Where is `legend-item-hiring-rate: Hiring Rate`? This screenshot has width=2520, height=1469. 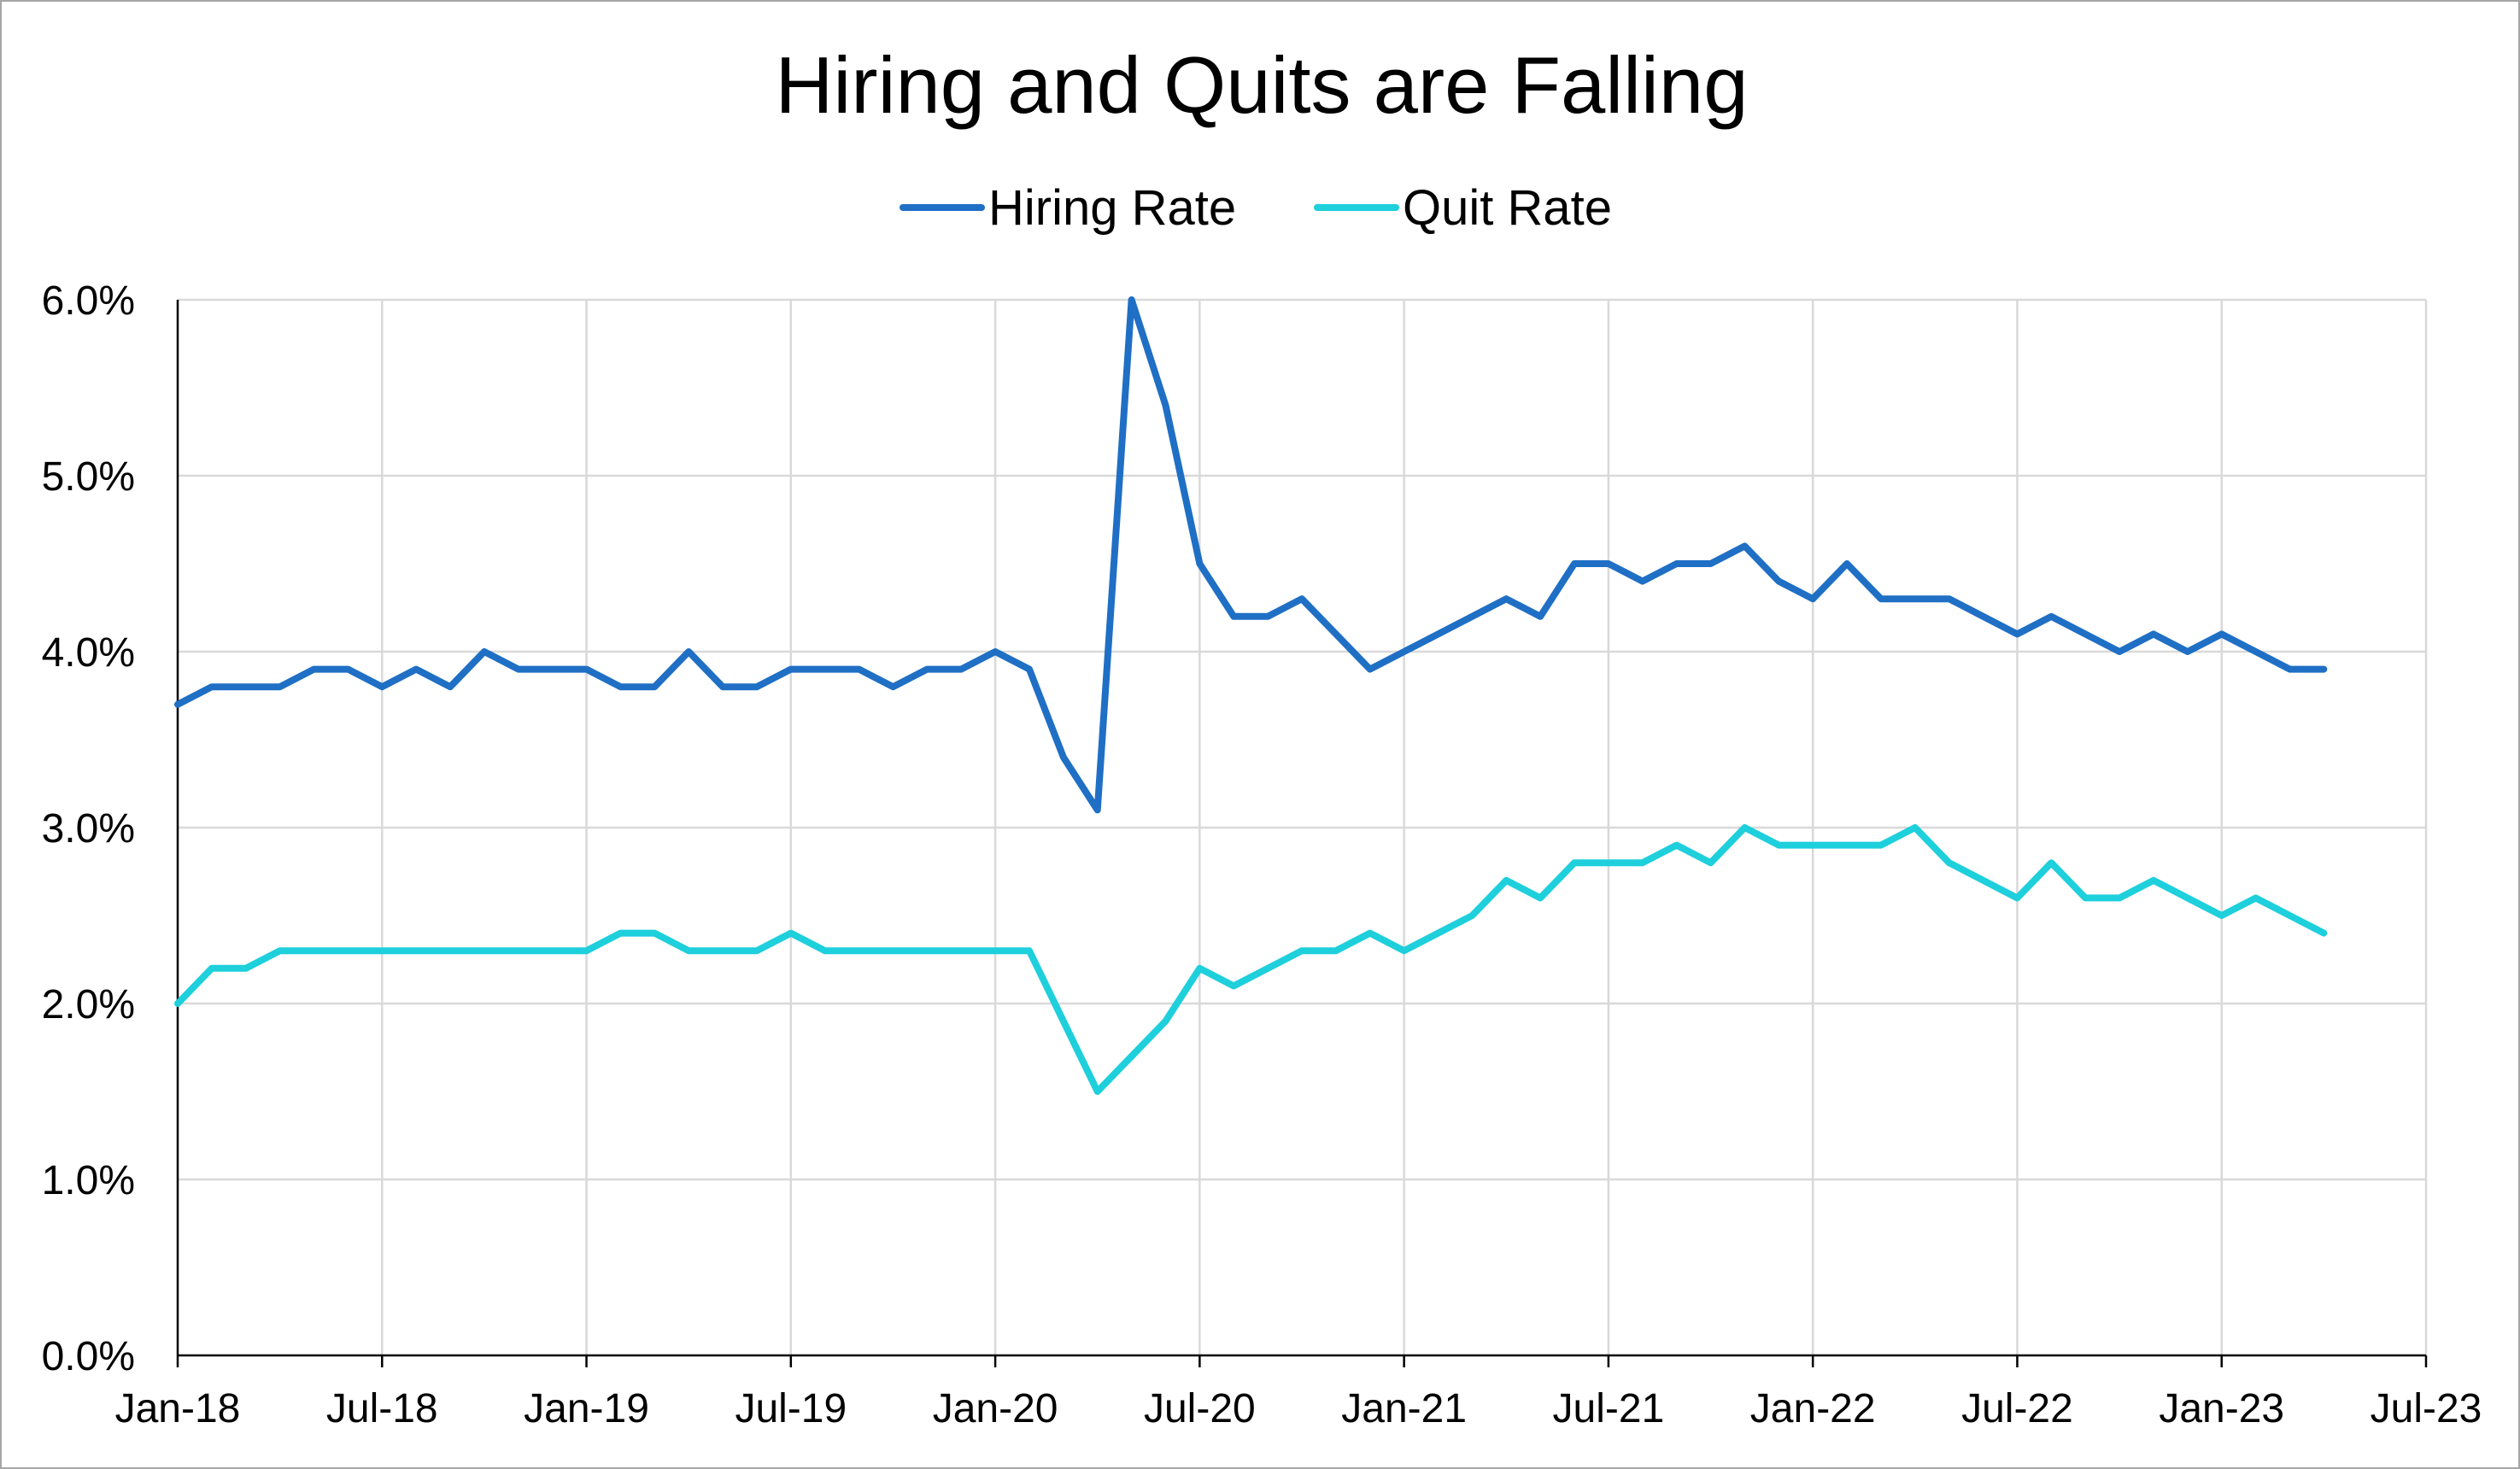 legend-item-hiring-rate: Hiring Rate is located at coordinates (1068, 208).